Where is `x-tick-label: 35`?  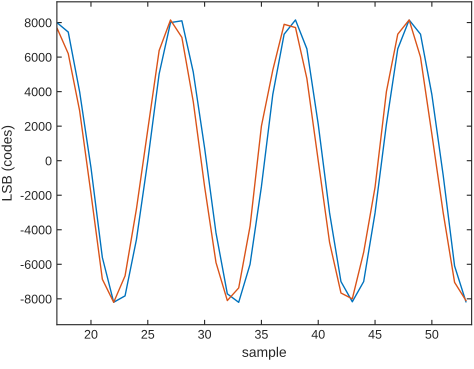
x-tick-label: 35 is located at coordinates (261, 334).